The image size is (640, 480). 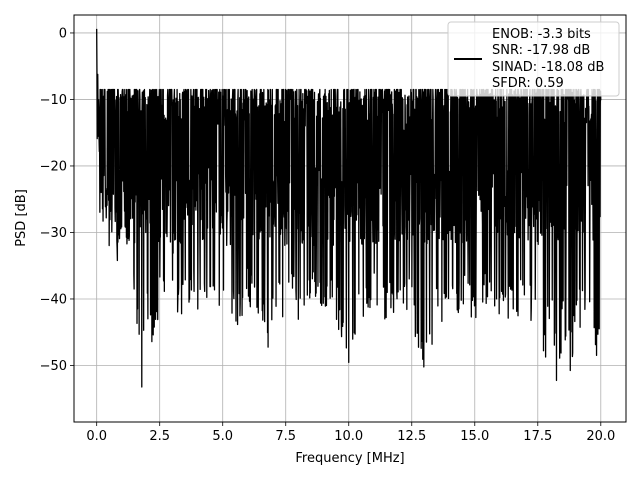 What do you see at coordinates (541, 50) in the screenshot?
I see `legend-entry-snr: SNR: -17.98 dB` at bounding box center [541, 50].